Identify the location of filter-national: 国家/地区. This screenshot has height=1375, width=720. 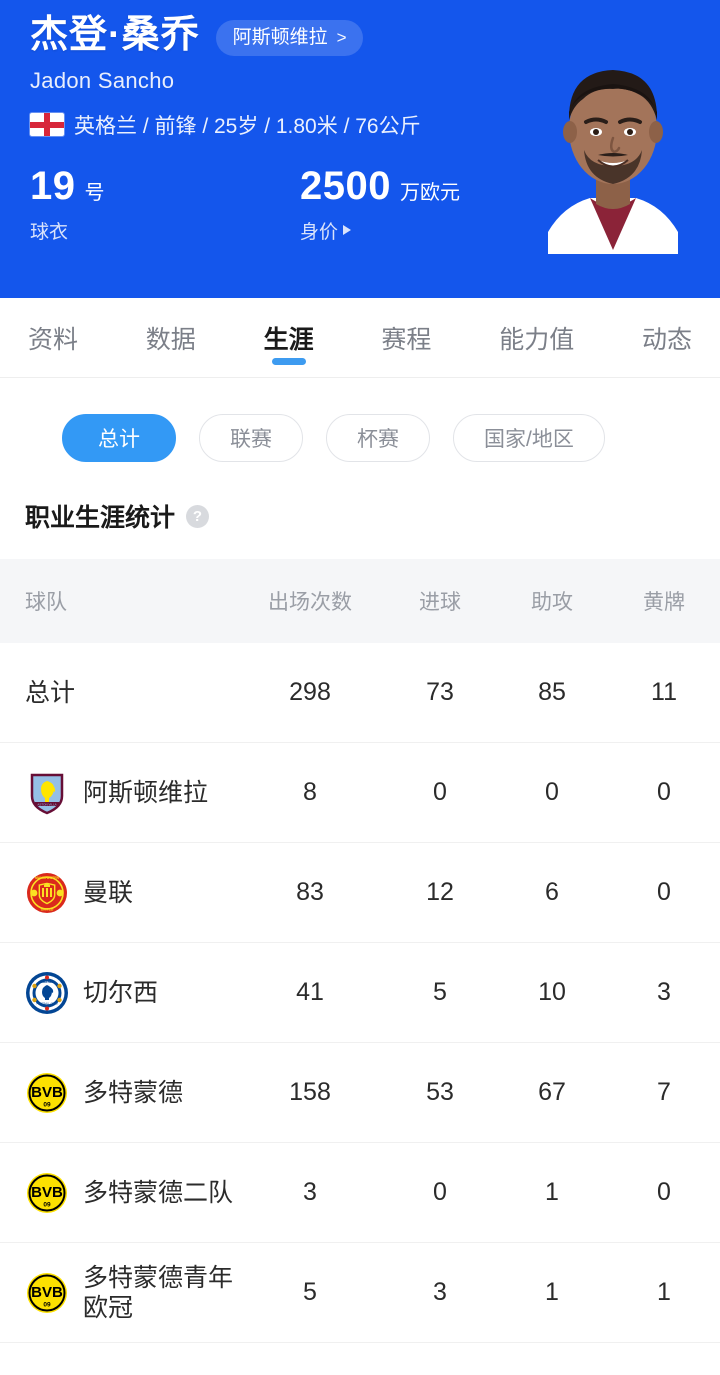
(529, 438).